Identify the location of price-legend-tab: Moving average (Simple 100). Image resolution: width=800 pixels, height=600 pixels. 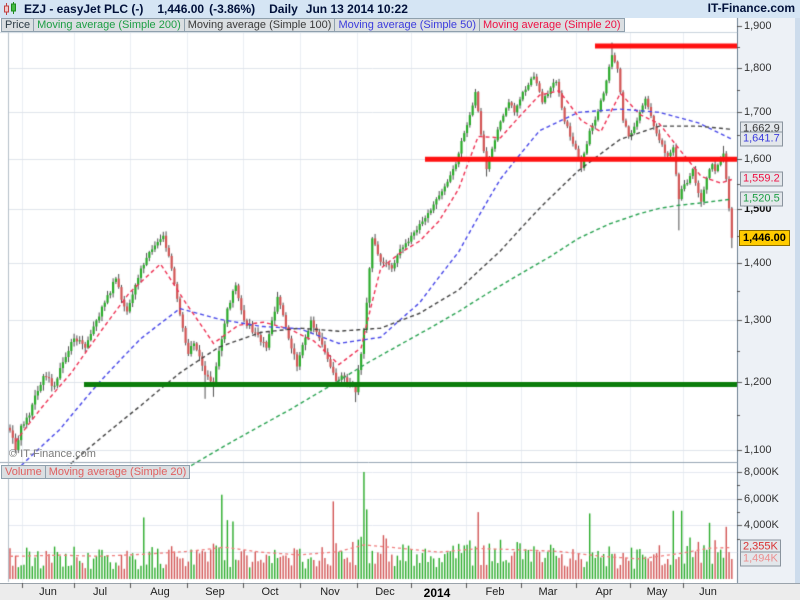
(259, 25).